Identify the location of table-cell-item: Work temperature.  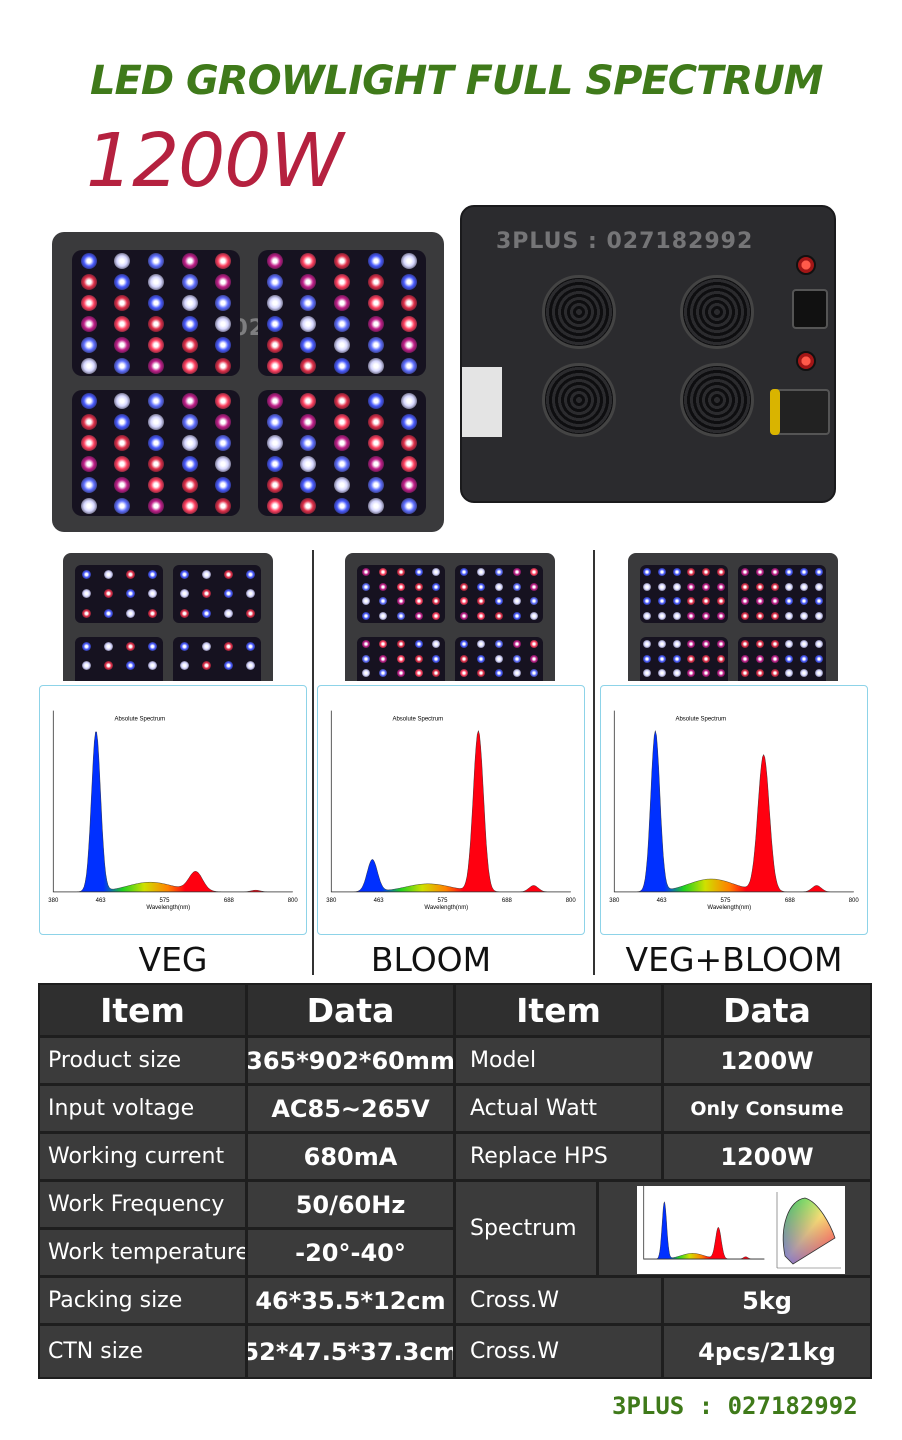
(142, 1252).